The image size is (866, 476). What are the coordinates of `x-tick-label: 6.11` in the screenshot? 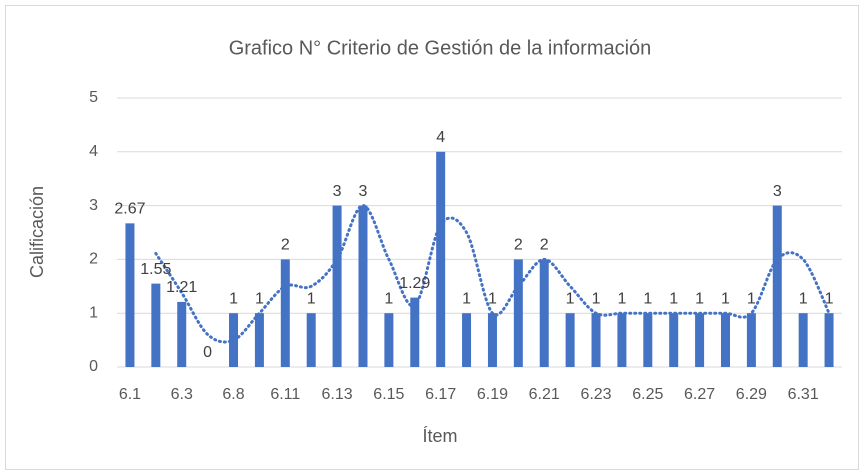 It's located at (285, 394).